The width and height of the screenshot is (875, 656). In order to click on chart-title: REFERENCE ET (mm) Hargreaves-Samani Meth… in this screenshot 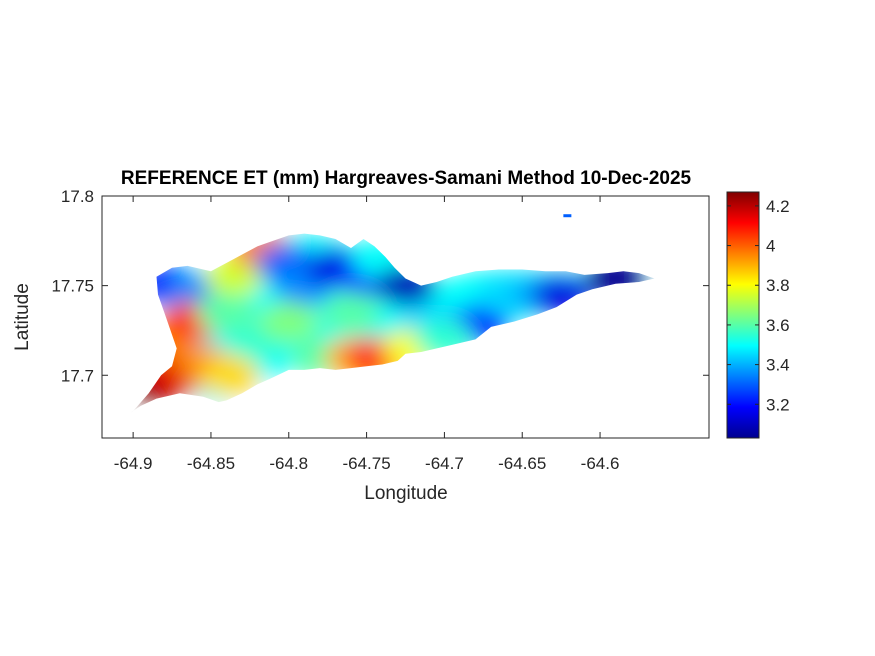, I will do `click(406, 178)`.